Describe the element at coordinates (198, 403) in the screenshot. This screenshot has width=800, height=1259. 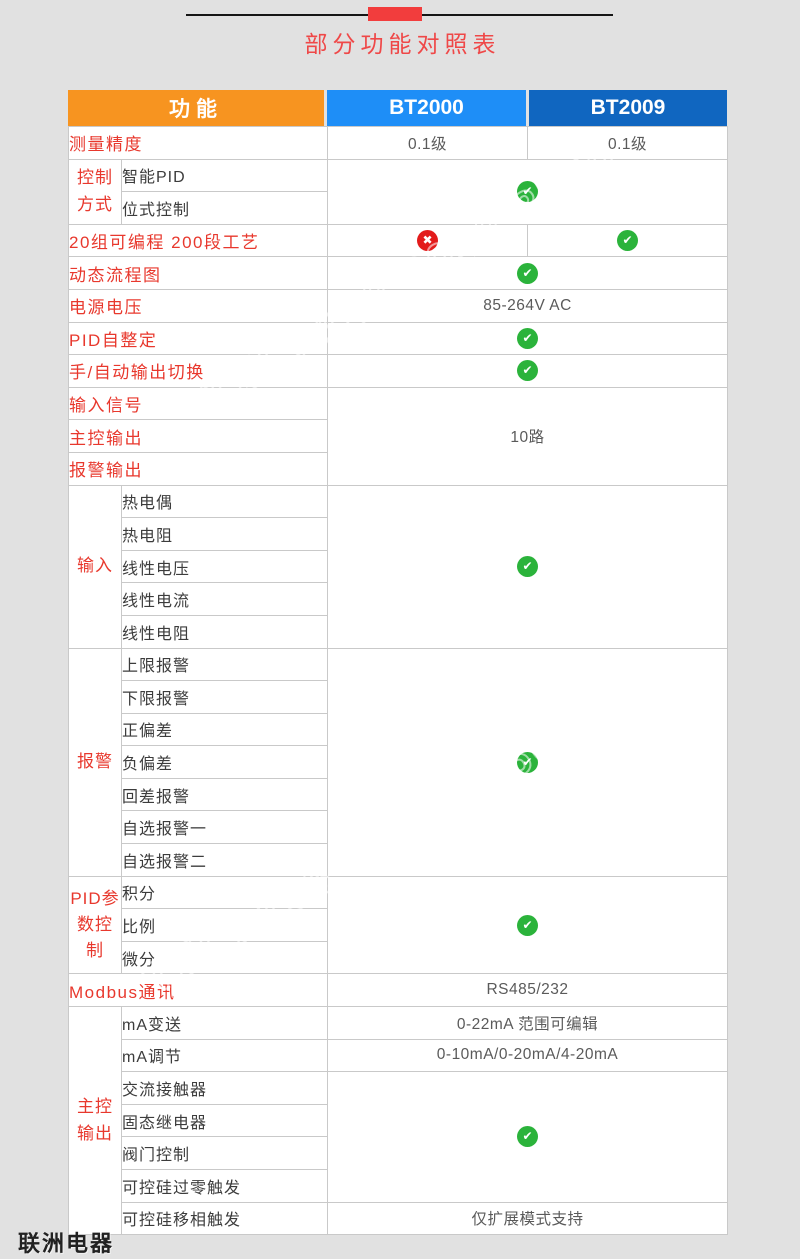
I see `row-label-input-signal: 输入信号` at that location.